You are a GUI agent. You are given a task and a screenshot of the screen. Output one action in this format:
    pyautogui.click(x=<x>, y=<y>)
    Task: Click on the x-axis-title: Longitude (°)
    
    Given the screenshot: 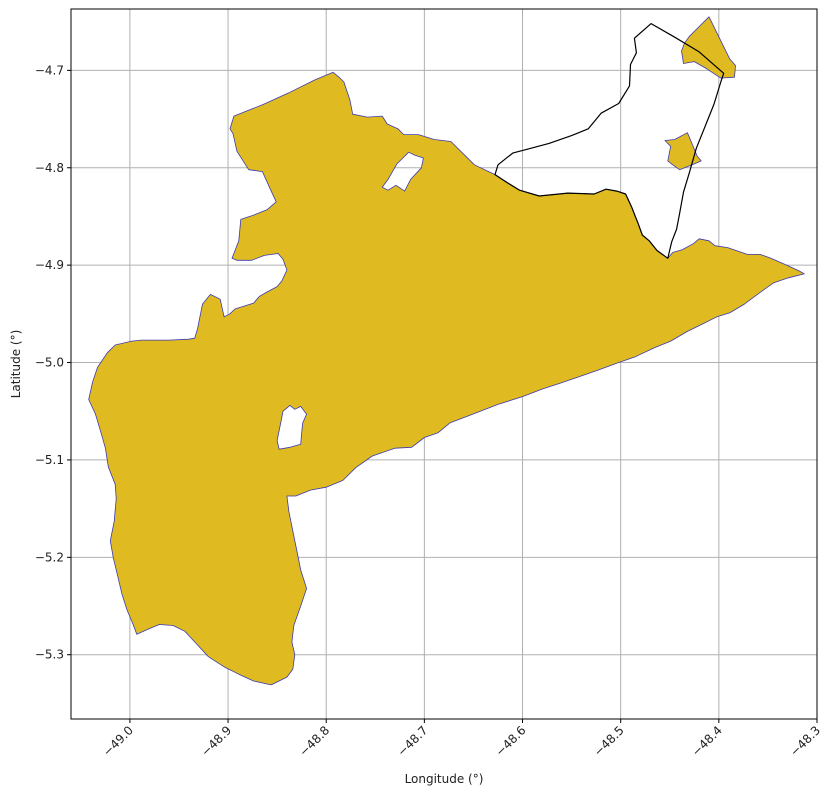 What is the action you would take?
    pyautogui.click(x=444, y=779)
    